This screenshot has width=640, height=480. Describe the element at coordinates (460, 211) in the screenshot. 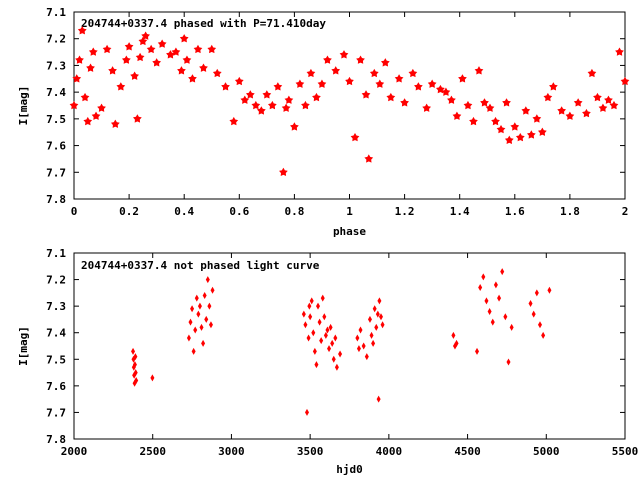

I see `x-tick-label: 1.4` at that location.